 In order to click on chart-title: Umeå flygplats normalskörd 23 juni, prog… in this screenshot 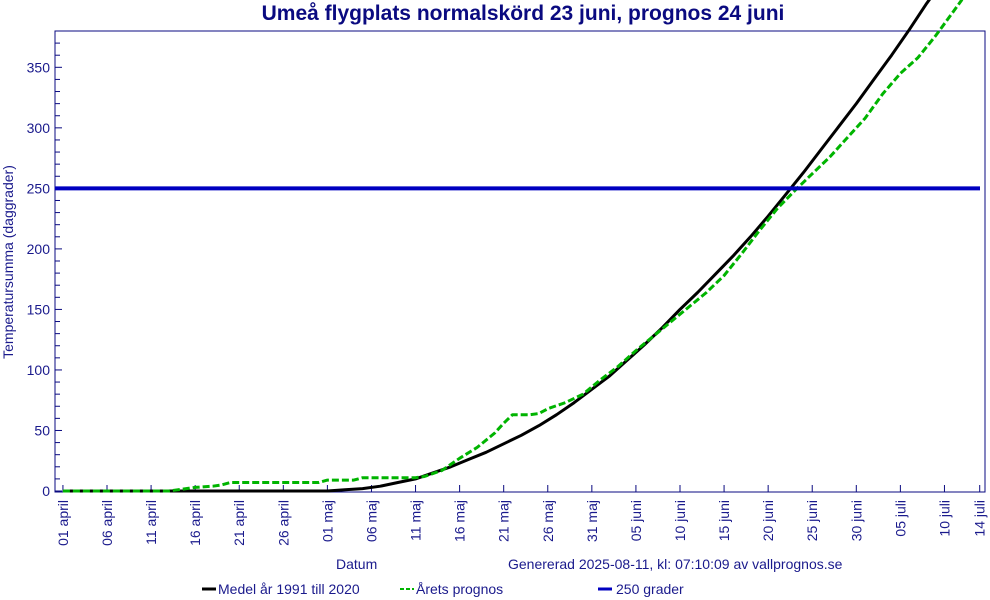, I will do `click(523, 13)`.